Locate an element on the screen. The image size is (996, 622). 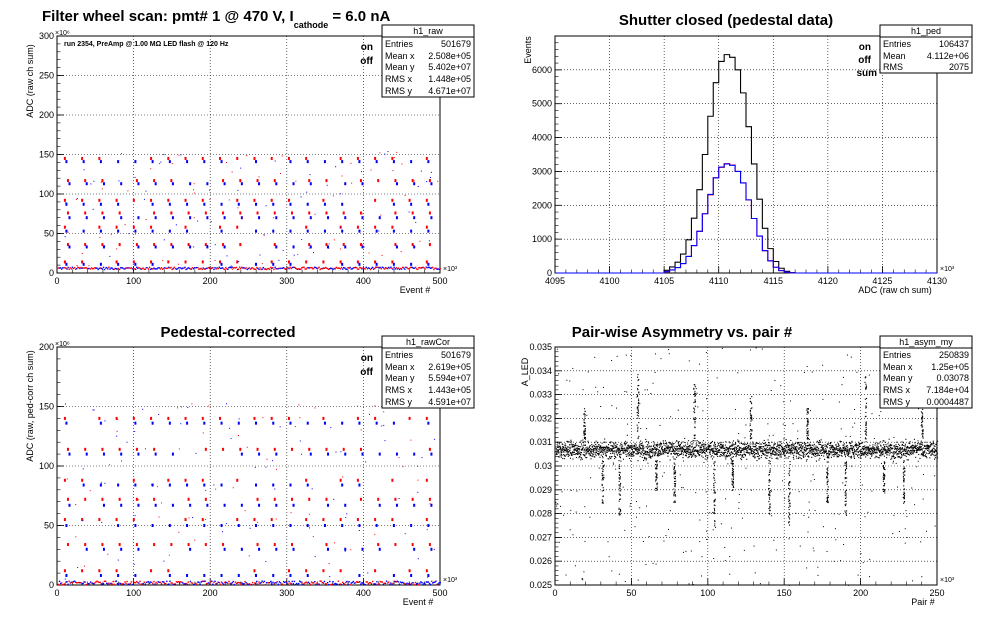
y-tick-label: 0.025 is located at coordinates (540, 585).